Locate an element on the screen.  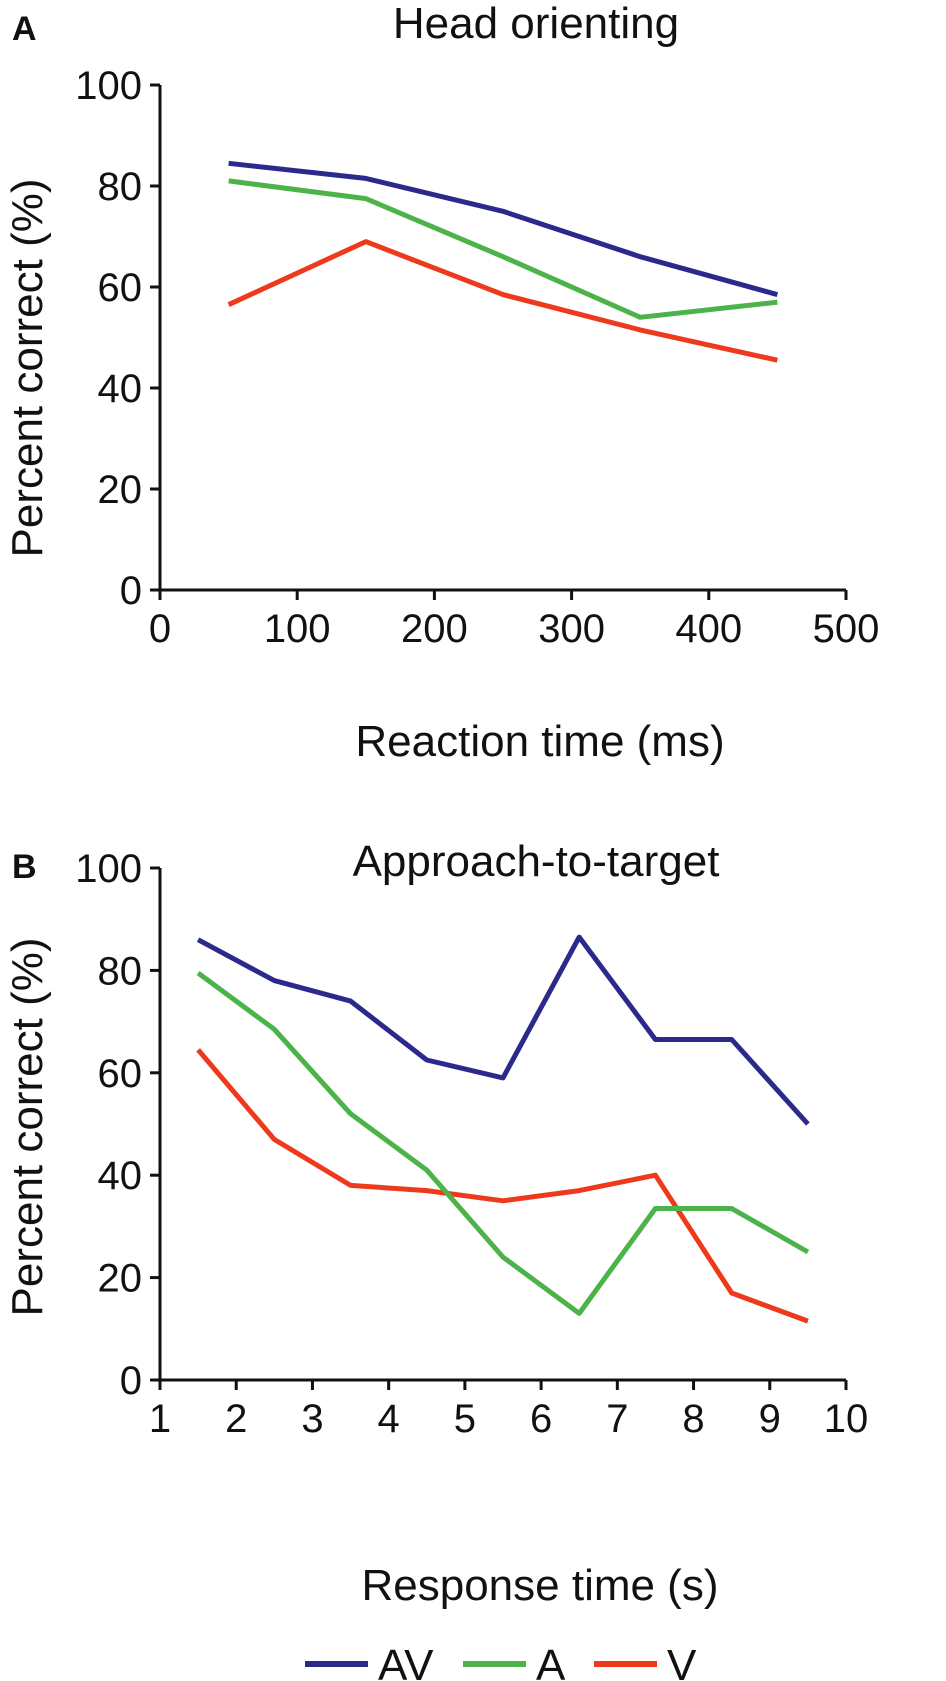
panel-b-series-a-line is located at coordinates (503, 1143).